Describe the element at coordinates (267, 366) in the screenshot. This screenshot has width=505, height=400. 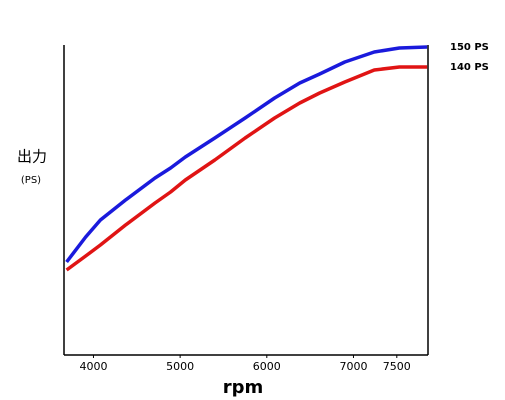
I see `x-tick-label: 6000` at that location.